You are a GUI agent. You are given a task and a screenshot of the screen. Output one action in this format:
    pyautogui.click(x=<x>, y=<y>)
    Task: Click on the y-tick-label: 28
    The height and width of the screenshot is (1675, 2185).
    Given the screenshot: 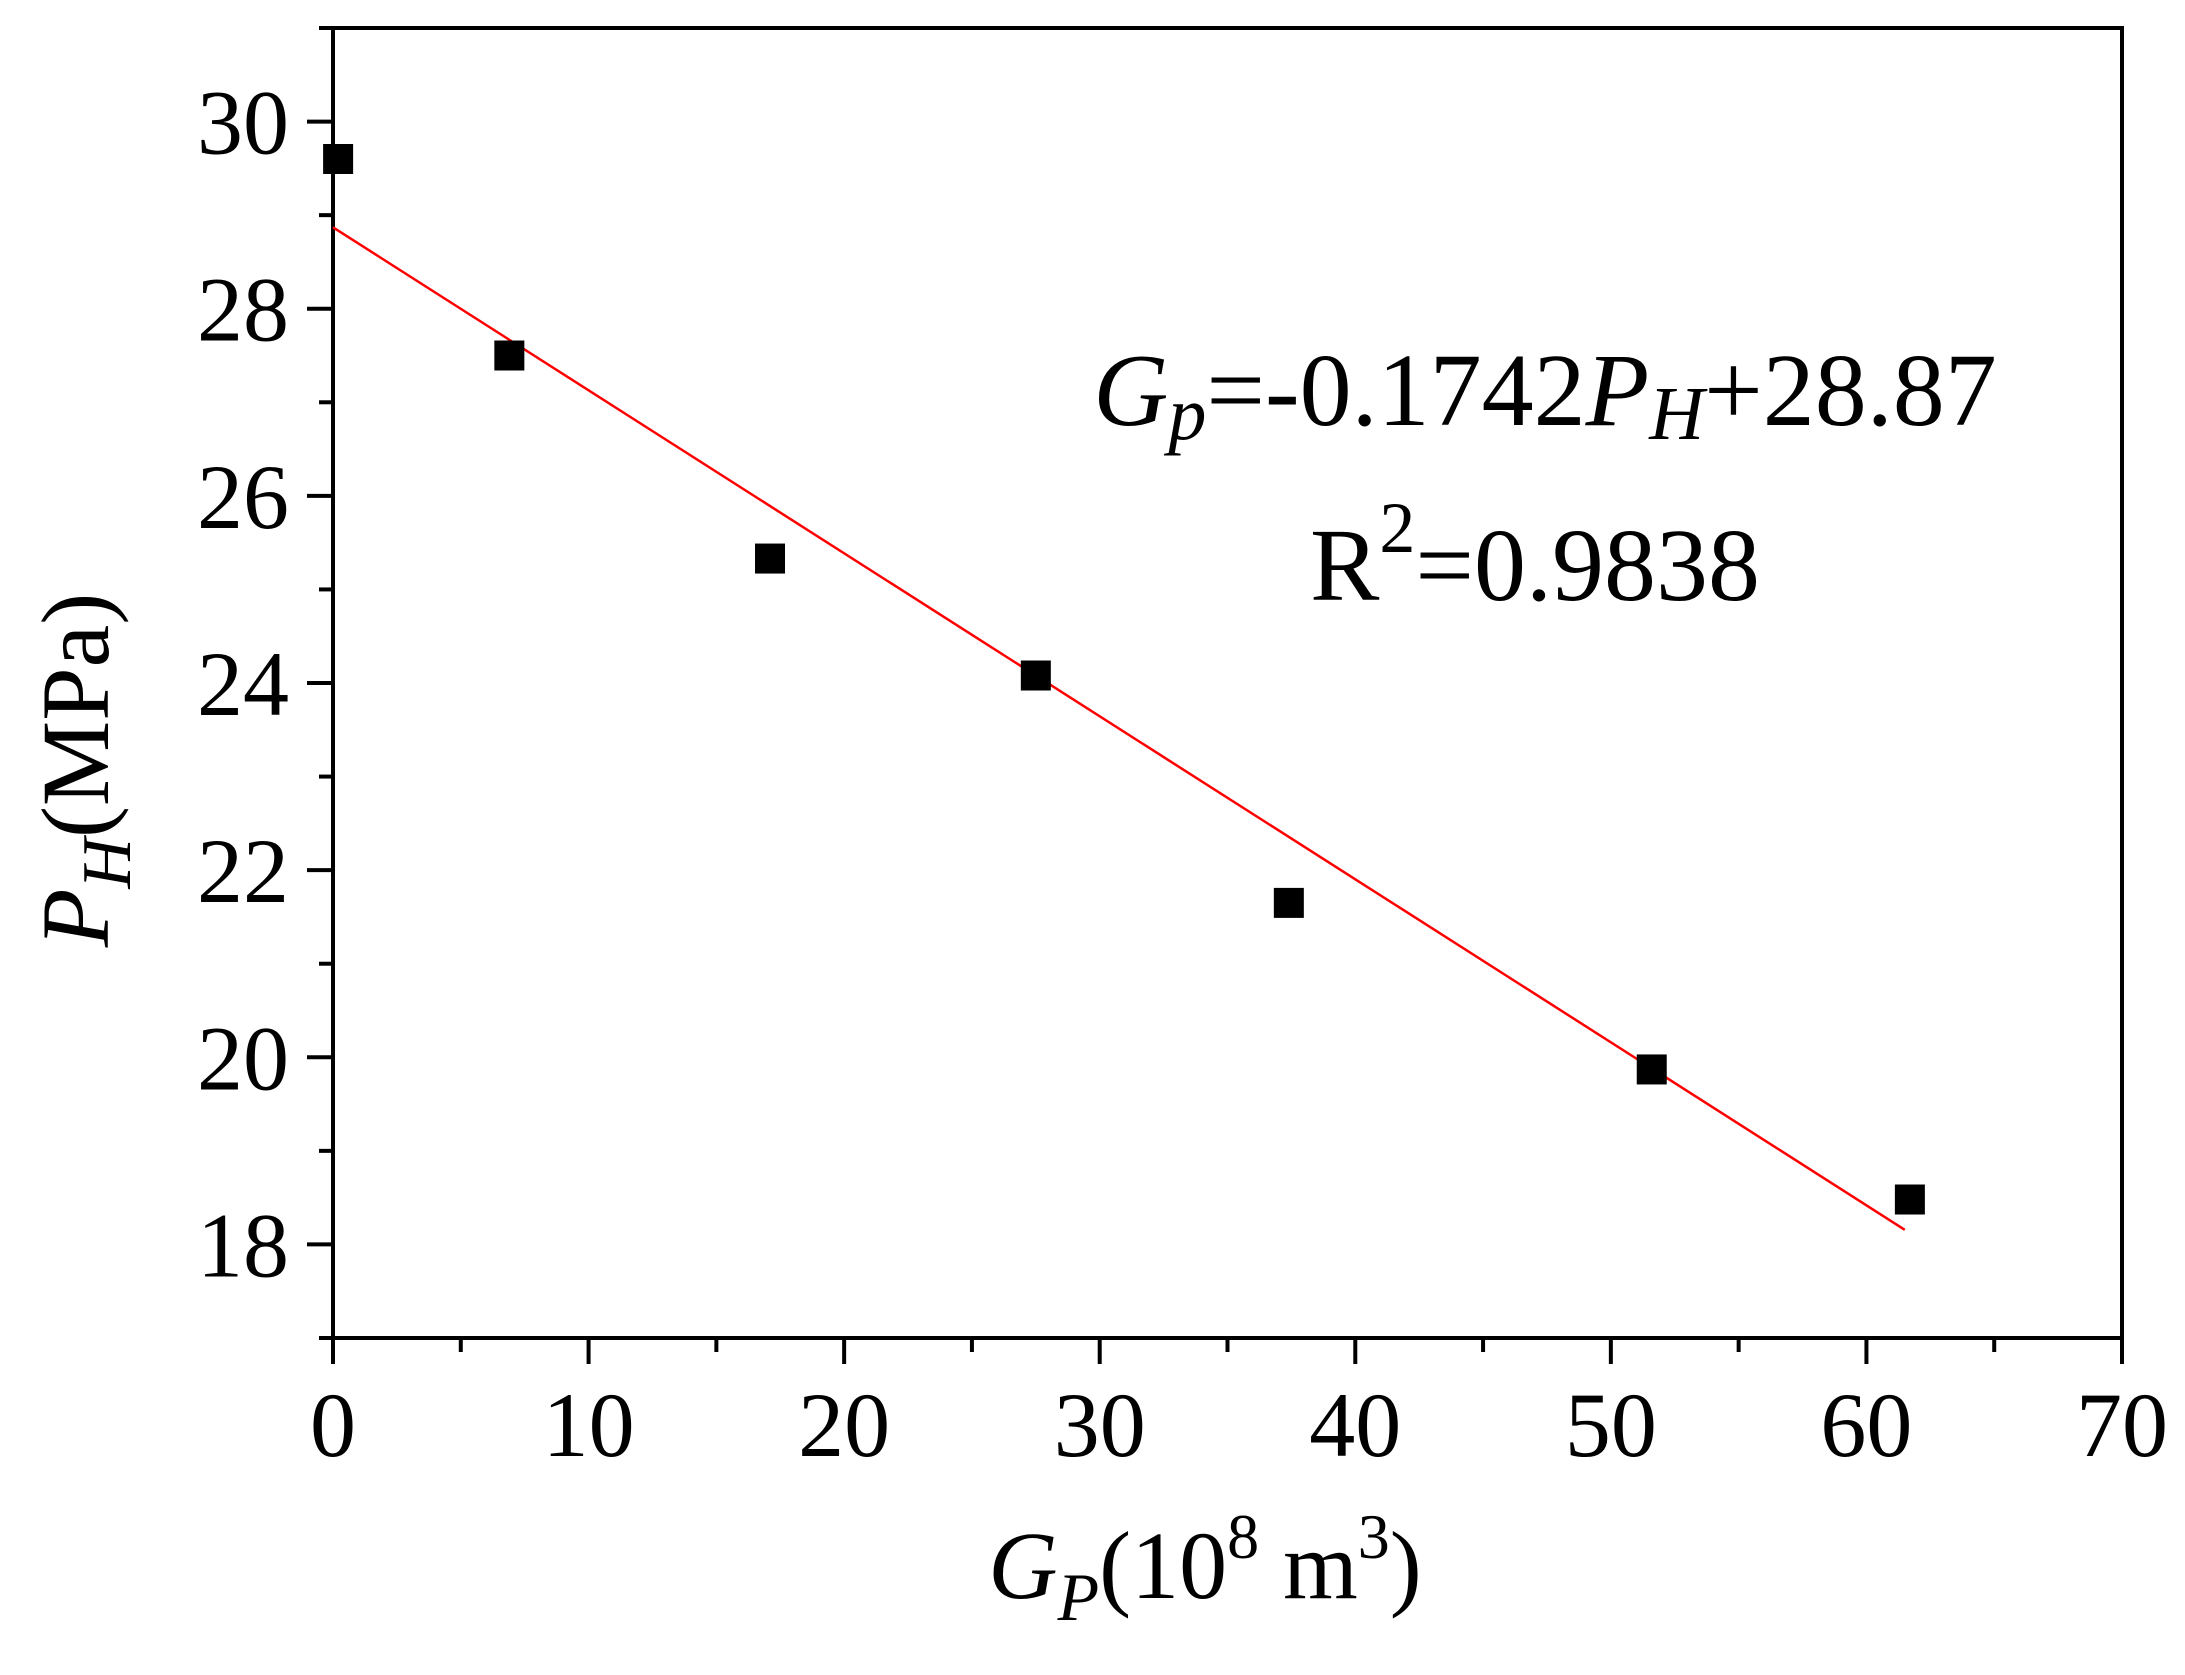 What is the action you would take?
    pyautogui.click(x=243, y=310)
    